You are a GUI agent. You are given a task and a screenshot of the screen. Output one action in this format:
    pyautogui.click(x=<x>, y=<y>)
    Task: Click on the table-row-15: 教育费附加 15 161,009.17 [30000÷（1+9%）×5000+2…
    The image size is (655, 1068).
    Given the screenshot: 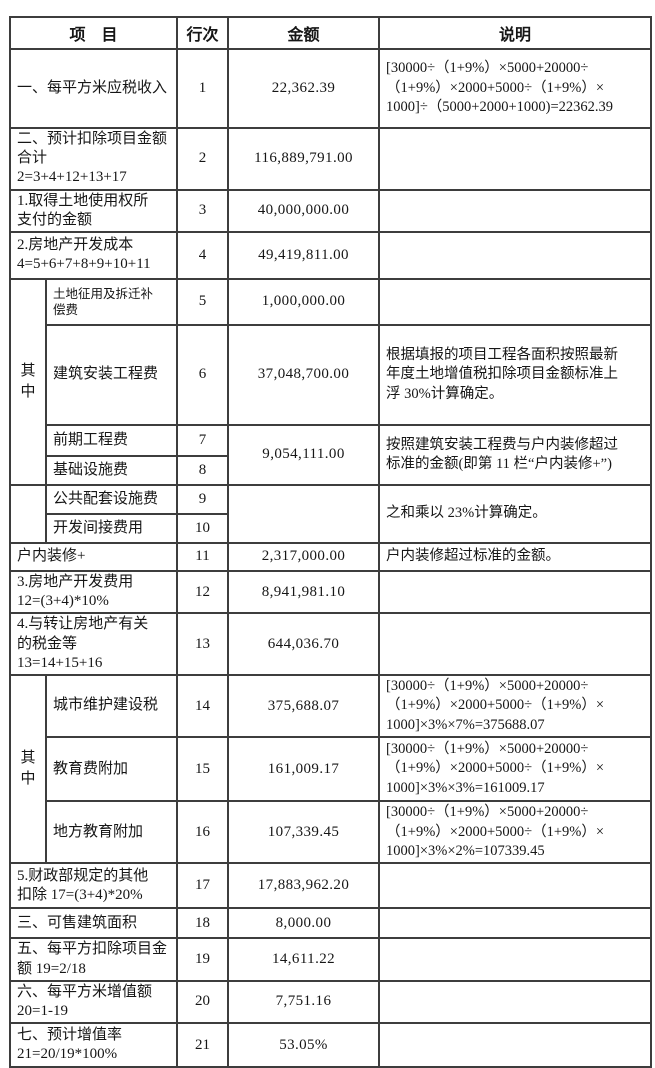 What is the action you would take?
    pyautogui.click(x=331, y=769)
    